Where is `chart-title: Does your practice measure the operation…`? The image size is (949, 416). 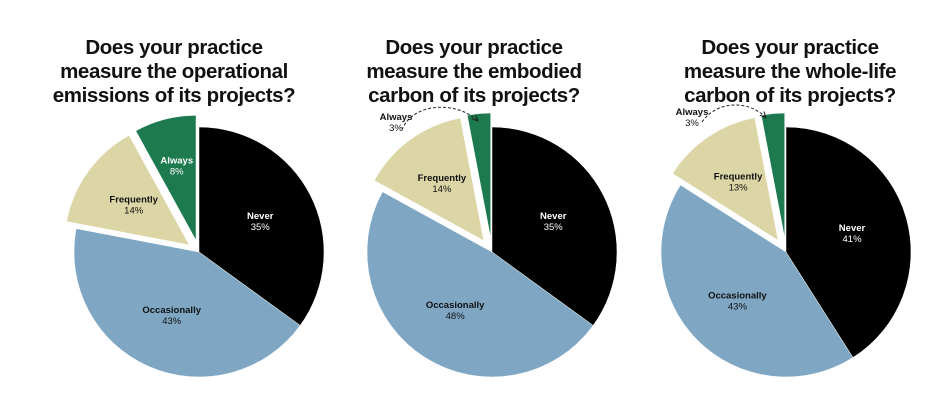
chart-title: Does your practice measure the operation… is located at coordinates (174, 72).